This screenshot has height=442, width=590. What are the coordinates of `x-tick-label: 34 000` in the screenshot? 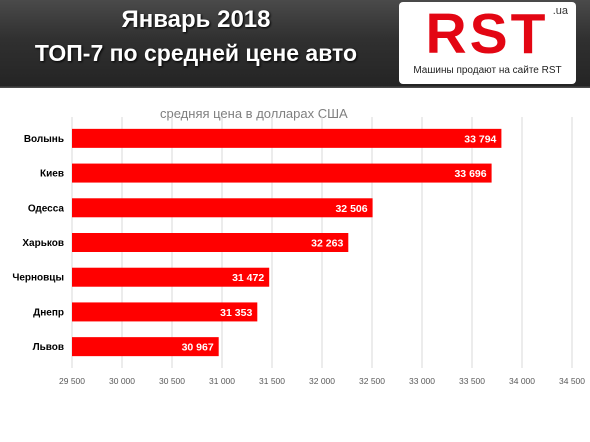 It's located at (522, 381).